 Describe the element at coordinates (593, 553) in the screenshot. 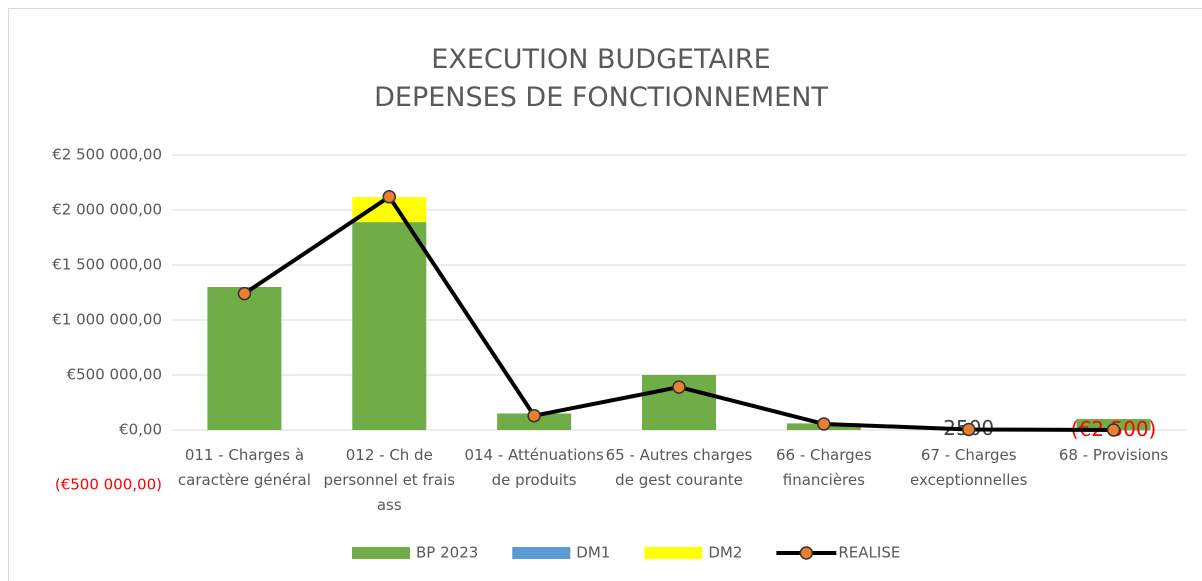

I see `legend-label: DM1` at that location.